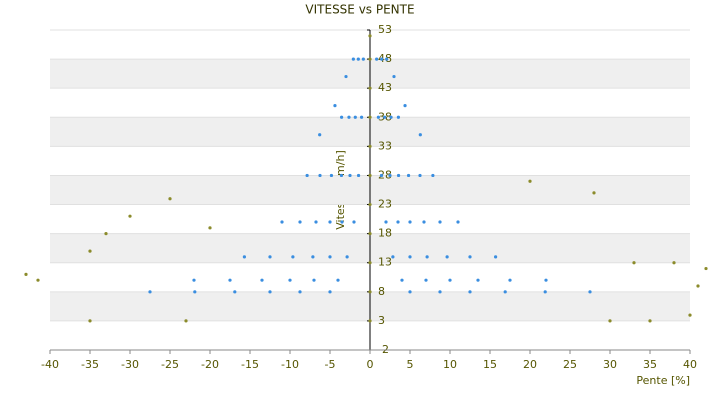 This screenshot has height=400, width=720. What do you see at coordinates (385, 204) in the screenshot?
I see `y-tick-label: 23` at bounding box center [385, 204].